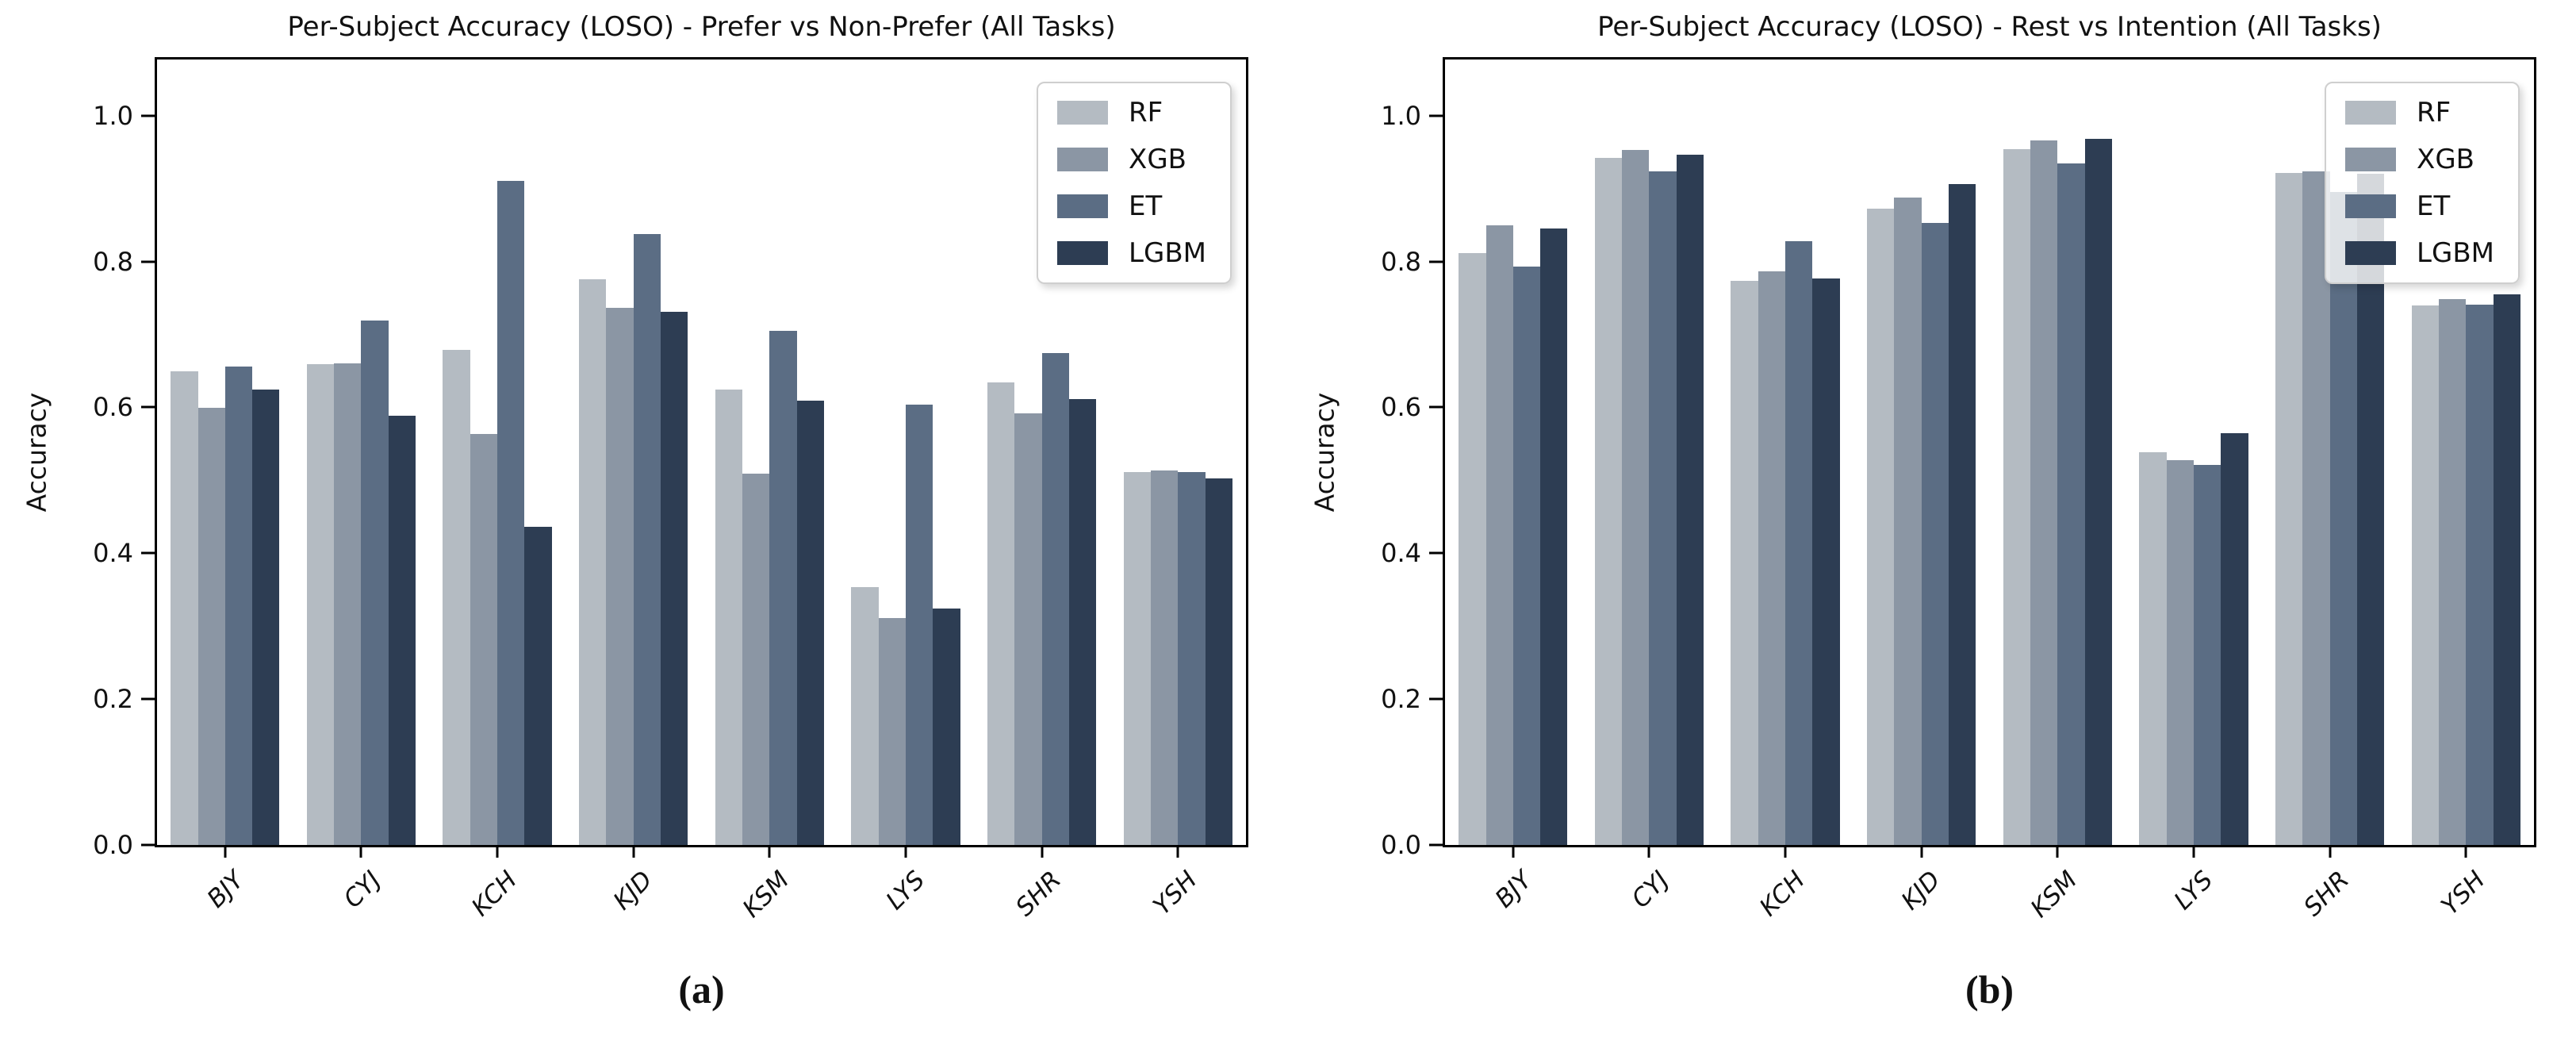 Image resolution: width=2576 pixels, height=1056 pixels. Describe the element at coordinates (2071, 504) in the screenshot. I see `bar-et-ksm` at that location.